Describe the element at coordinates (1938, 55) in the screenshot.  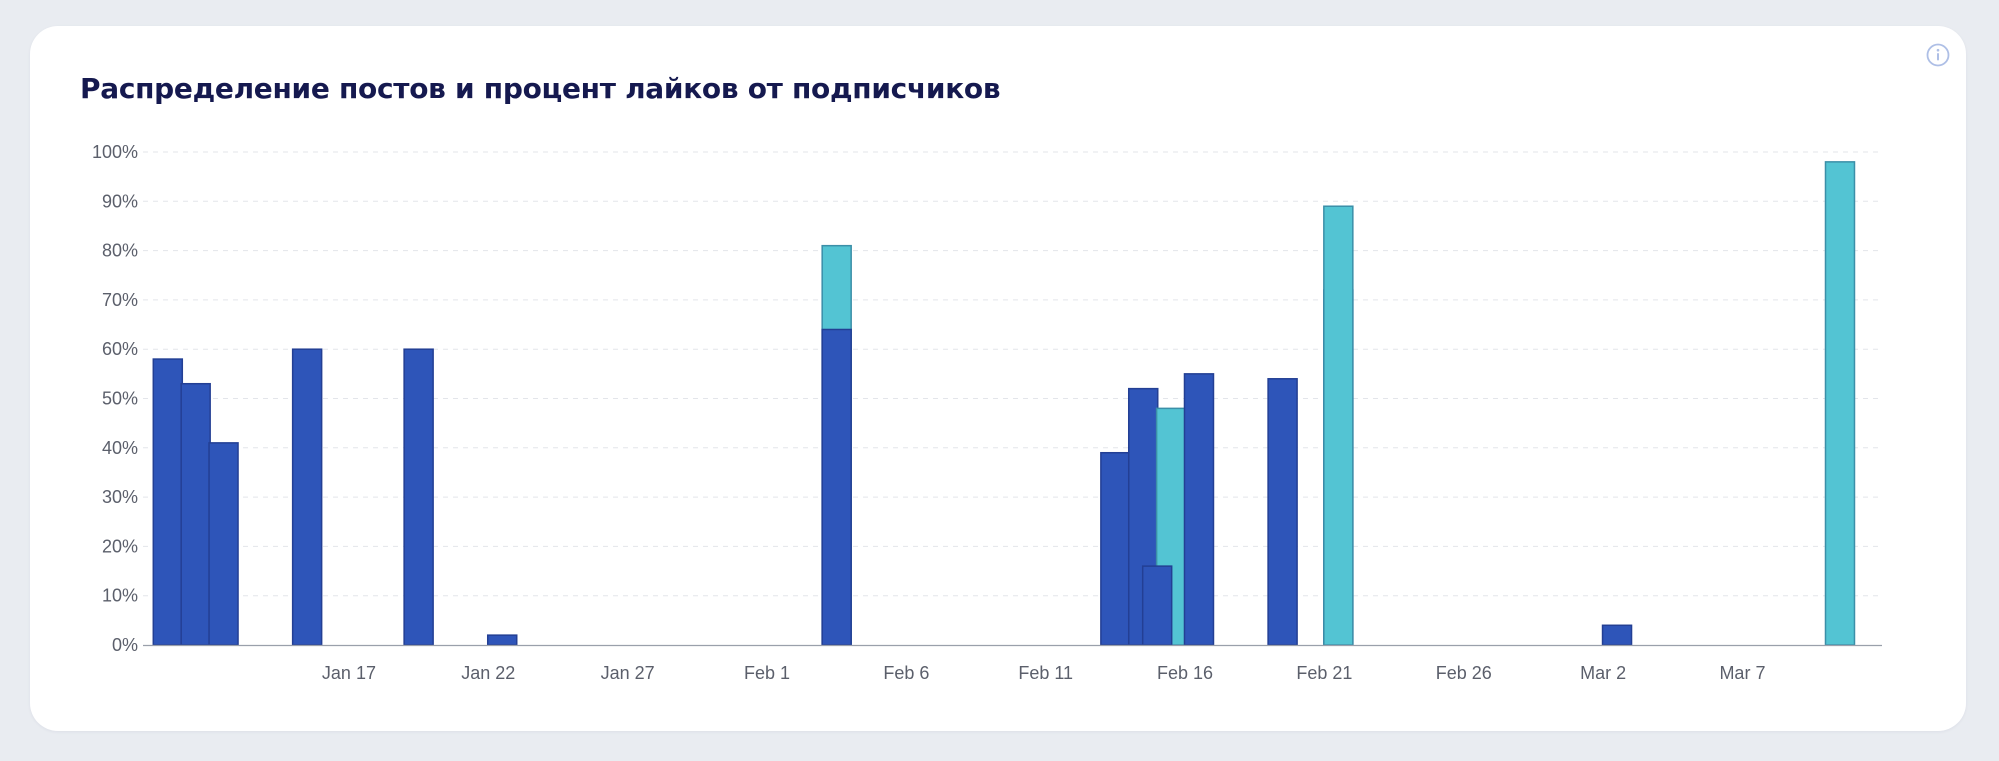
I see `info-icon` at that location.